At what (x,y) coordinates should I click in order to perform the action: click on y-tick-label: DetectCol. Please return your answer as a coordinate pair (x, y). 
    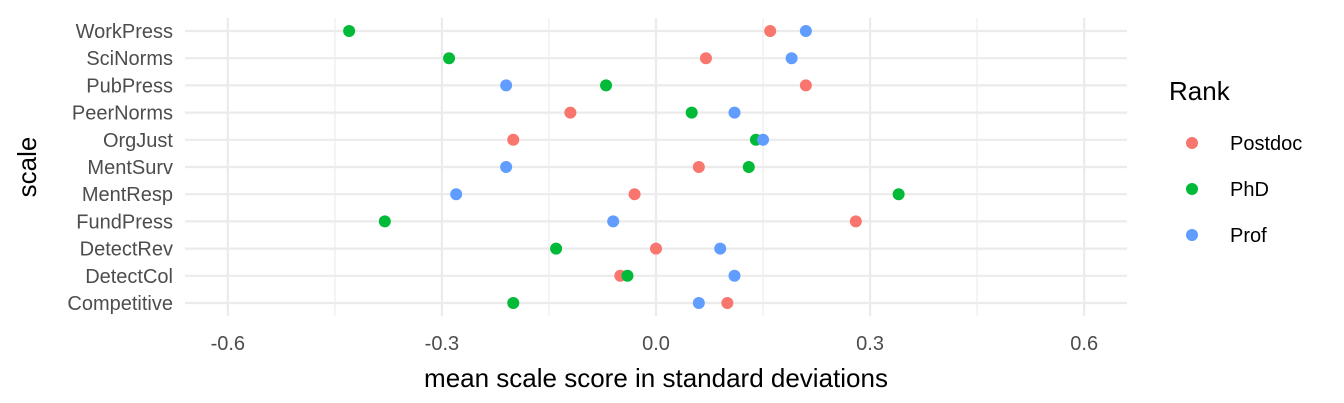
    Looking at the image, I should click on (129, 277).